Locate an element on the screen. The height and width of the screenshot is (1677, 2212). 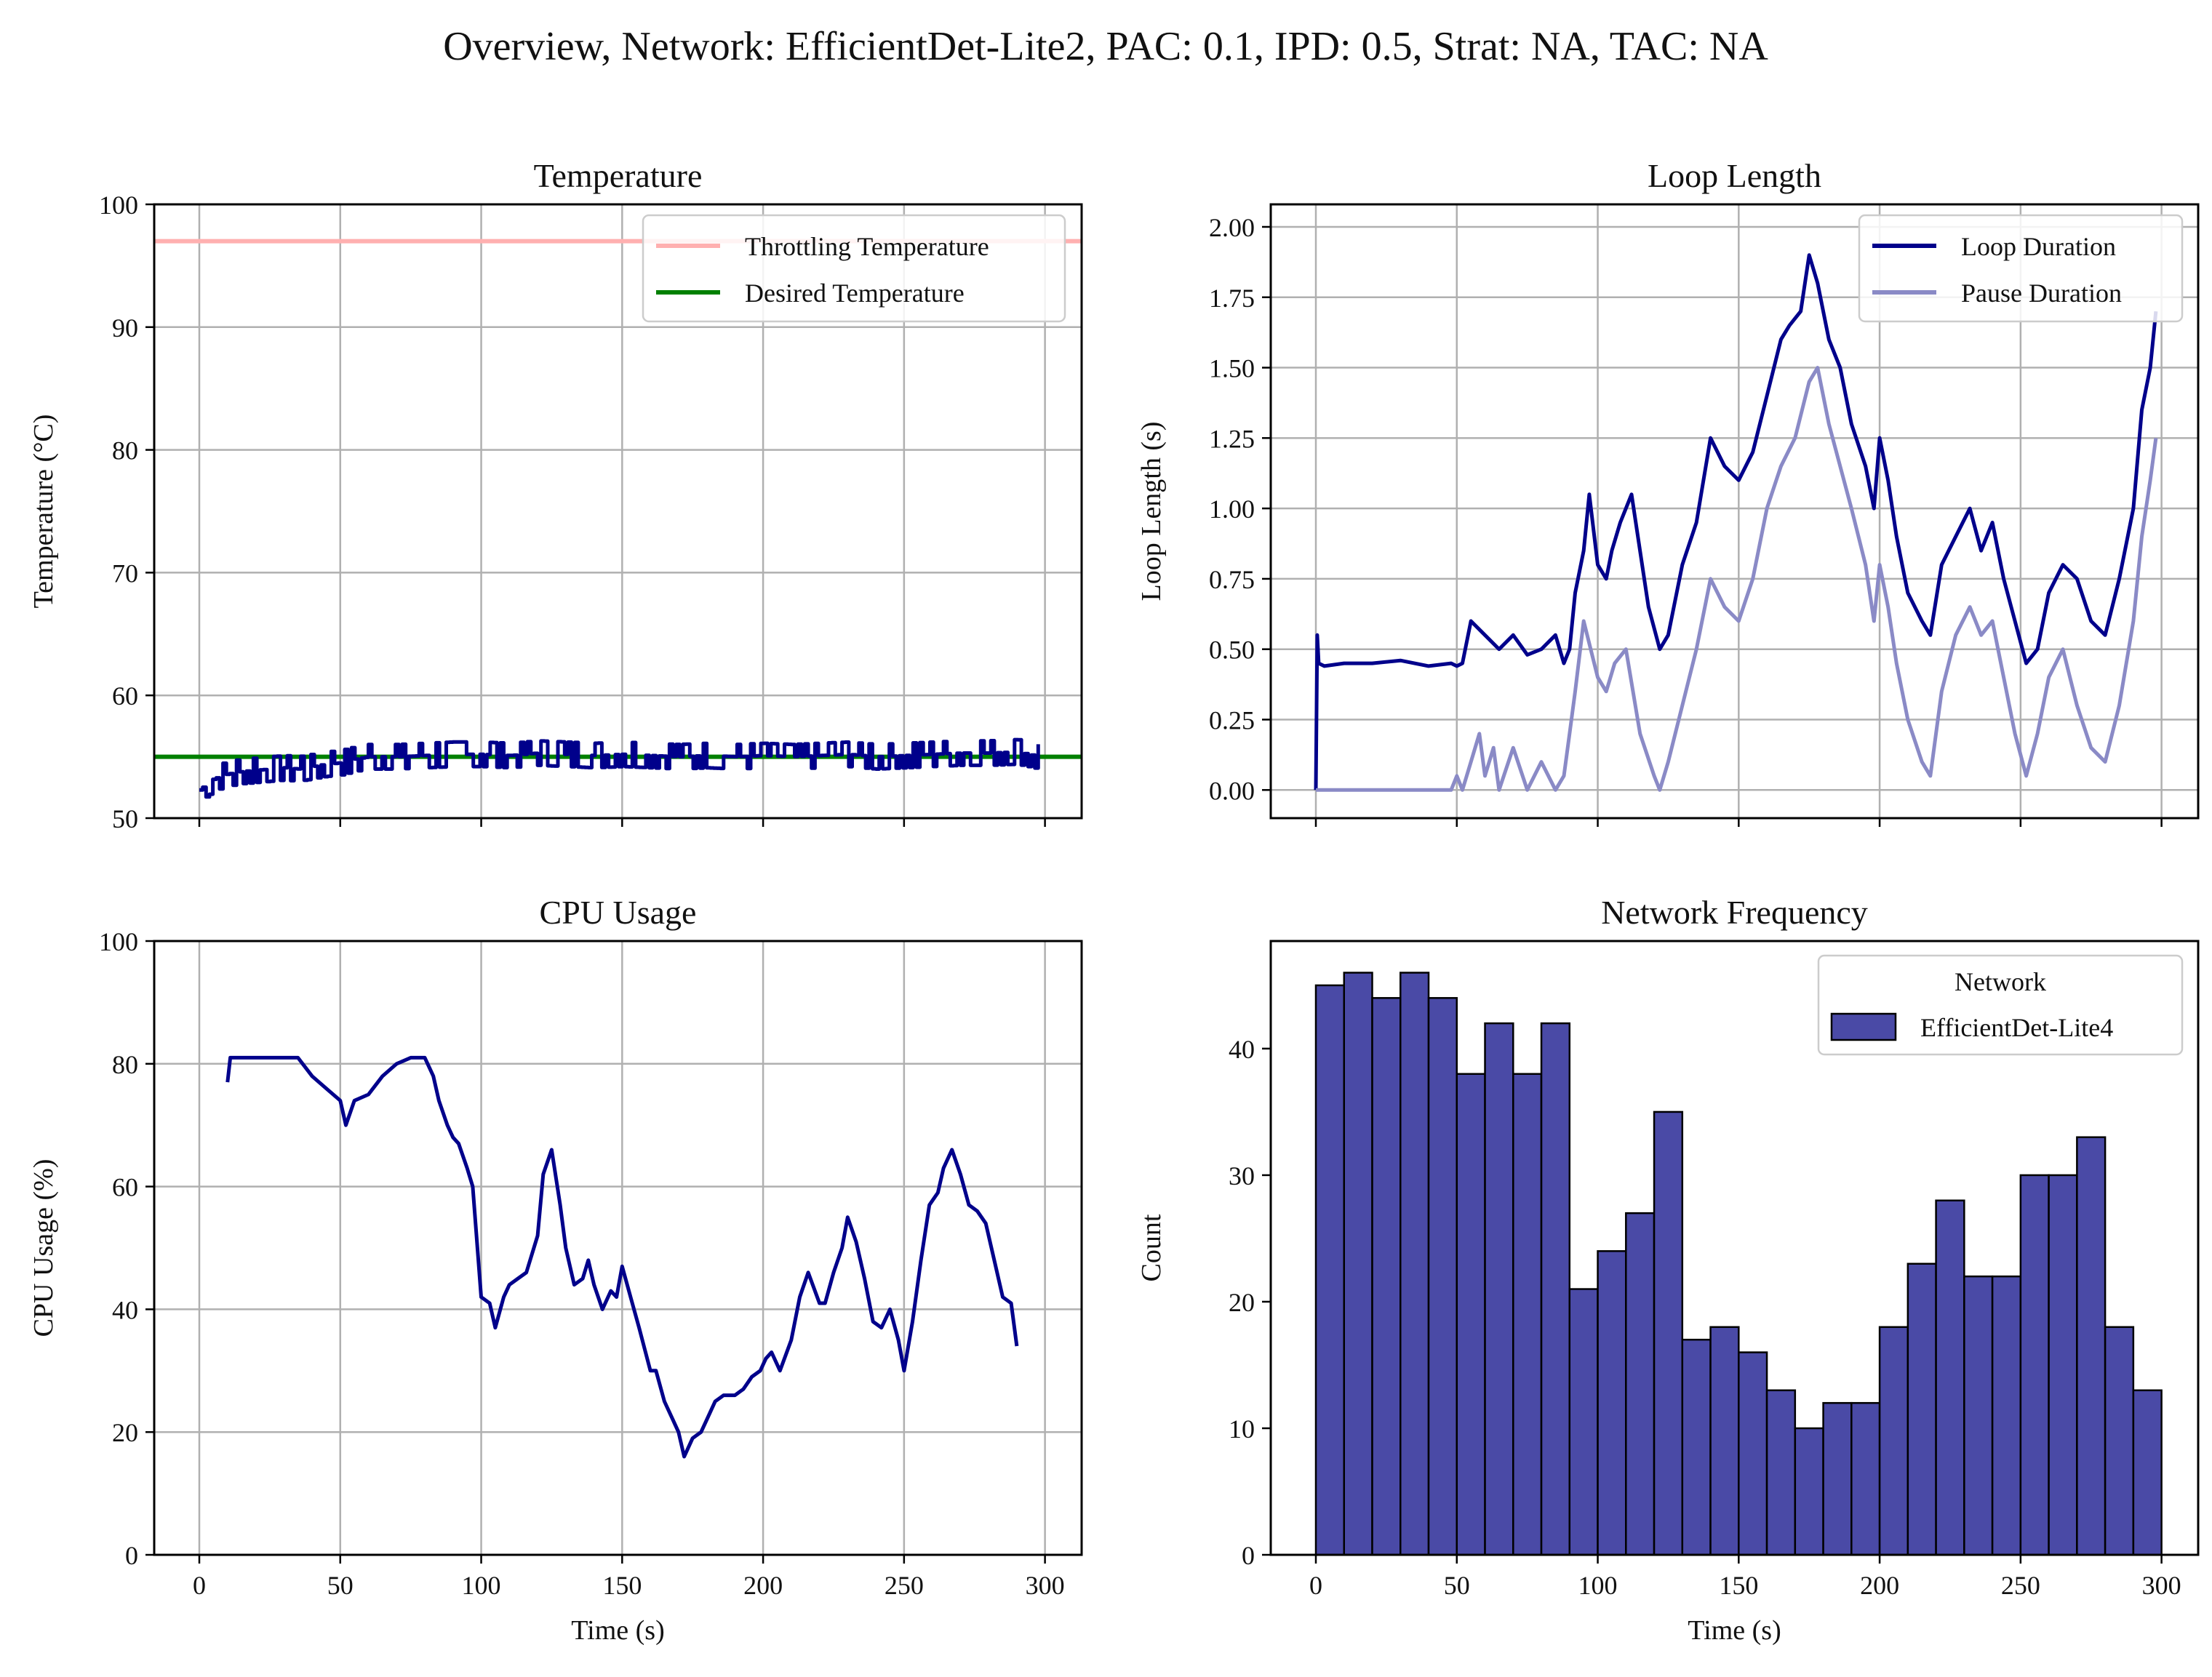
legend-label: EfficientDet-Lite4 is located at coordinates (2016, 1028).